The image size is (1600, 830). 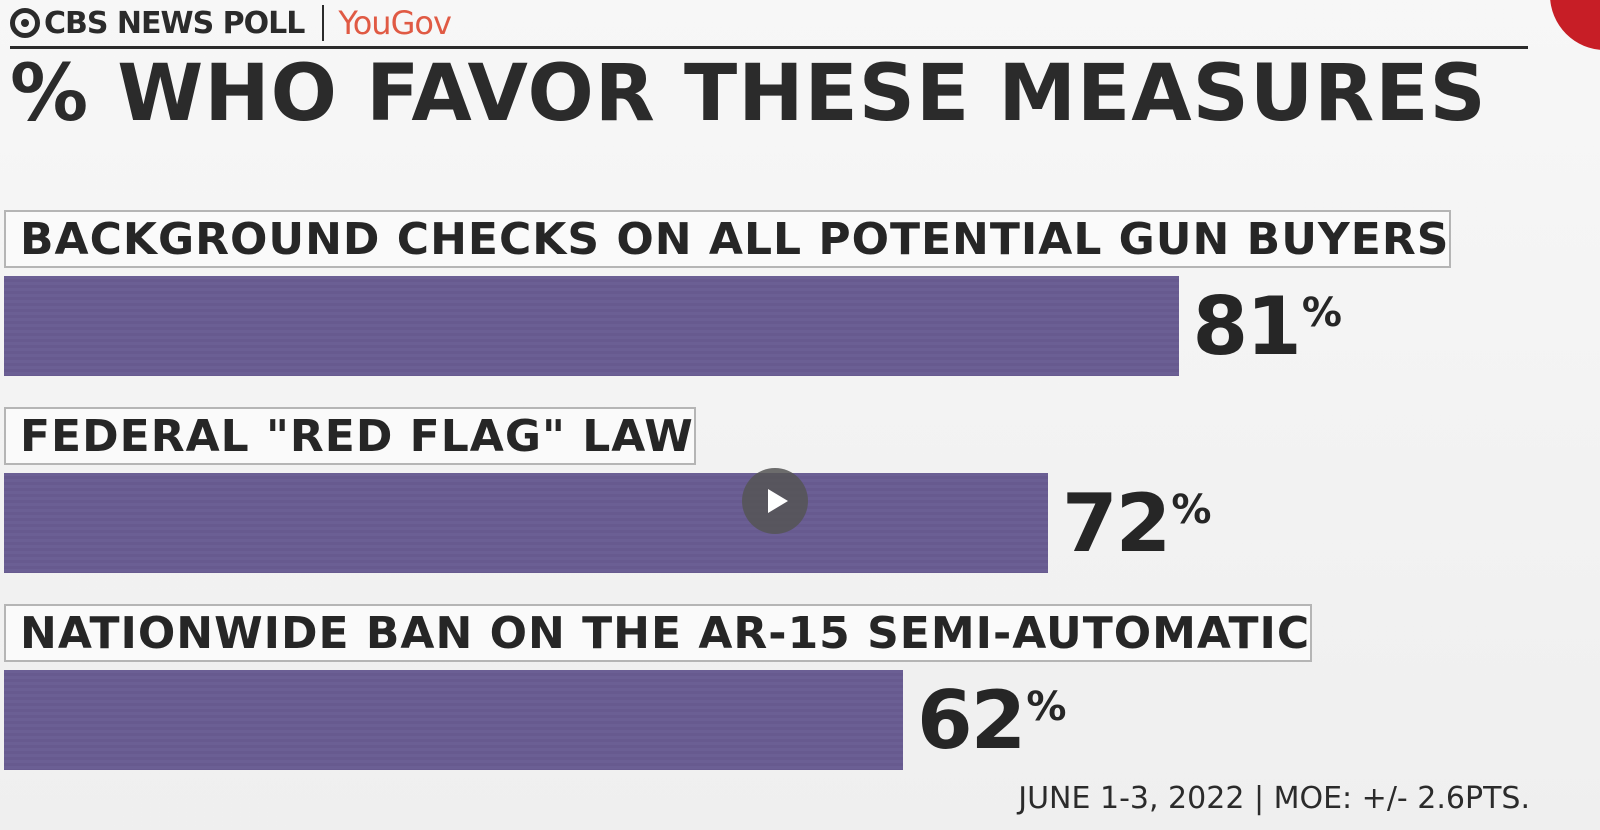 I want to click on cbs-eye-icon, so click(x=25, y=23).